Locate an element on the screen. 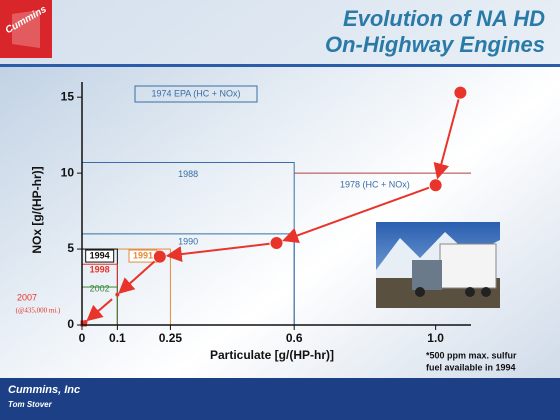 The height and width of the screenshot is (420, 560). truck-photo is located at coordinates (438, 265).